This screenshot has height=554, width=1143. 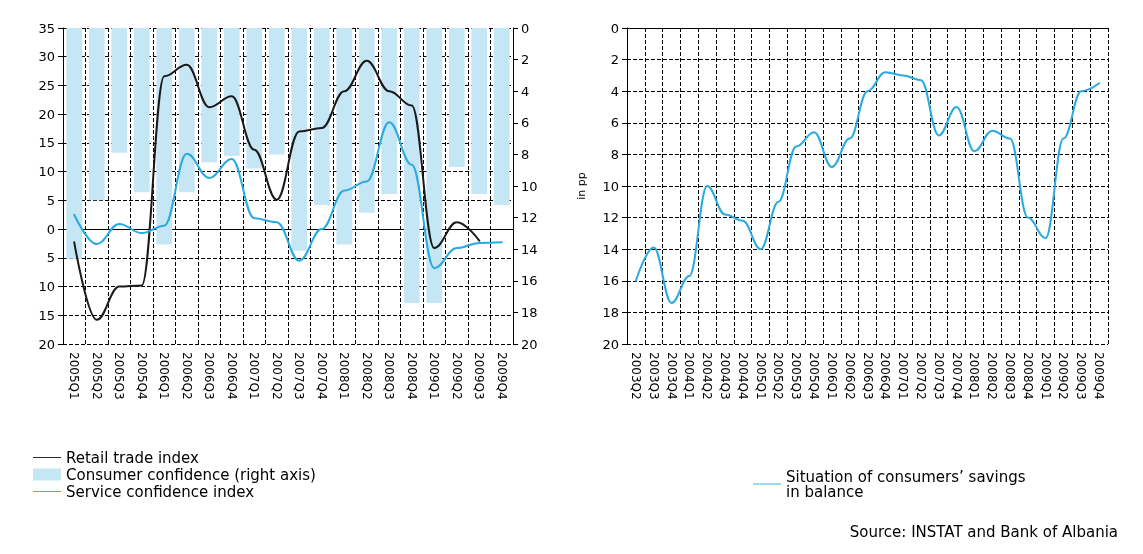 I want to click on y-tick-label: 12, so click(x=610, y=218).